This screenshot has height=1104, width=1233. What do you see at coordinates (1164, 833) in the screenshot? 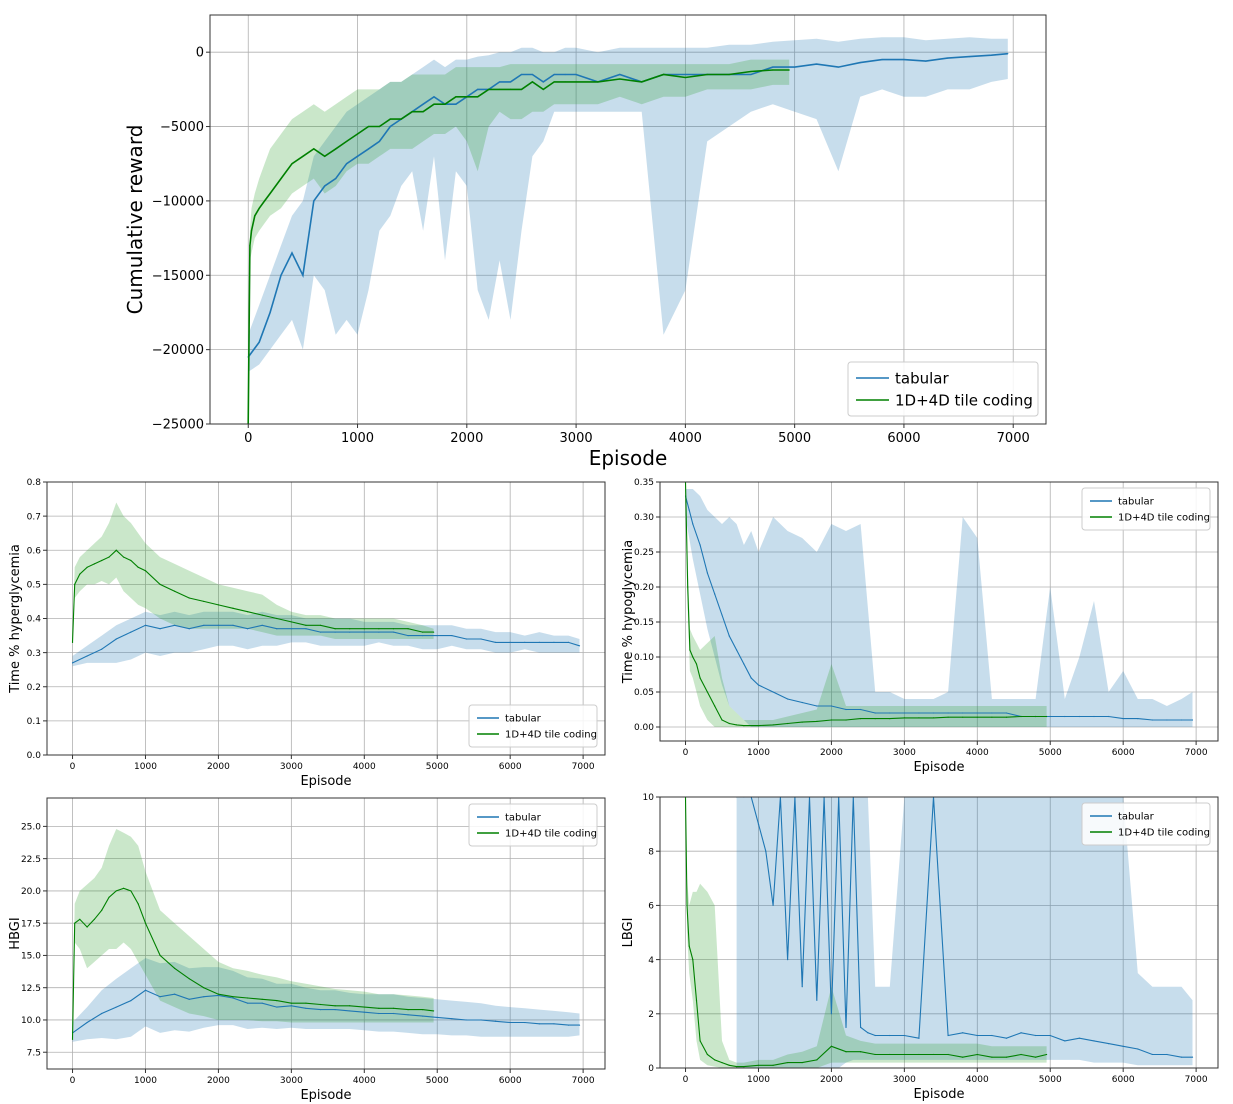
I see `legend-label: 1D+4D tile coding` at bounding box center [1164, 833].